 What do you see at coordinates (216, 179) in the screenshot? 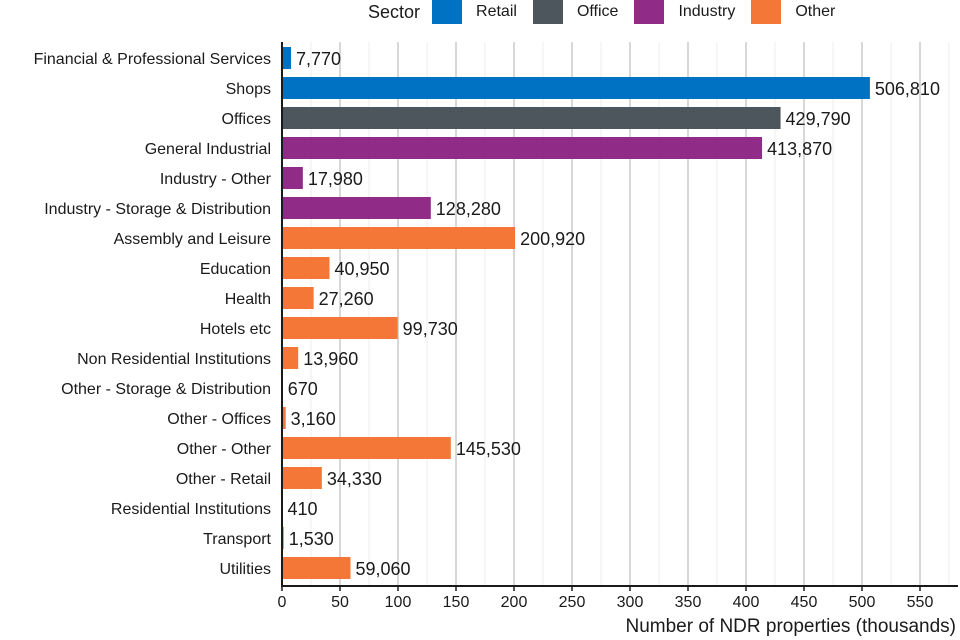
I see `category-label: Industry - Other` at bounding box center [216, 179].